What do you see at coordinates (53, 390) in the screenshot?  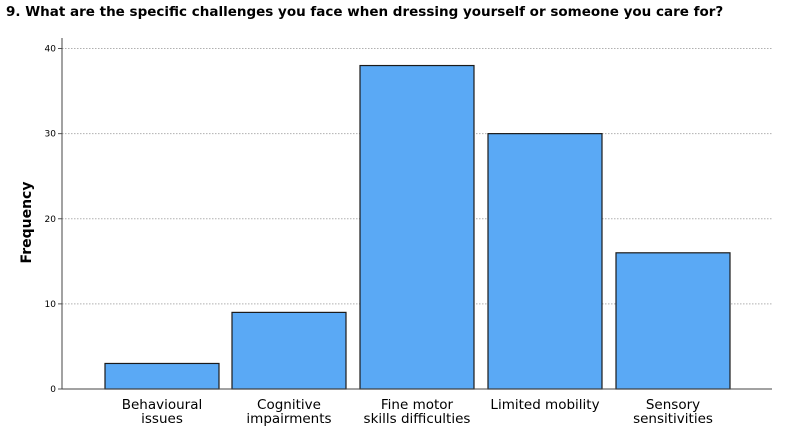 I see `y-tick-label-0: 0` at bounding box center [53, 390].